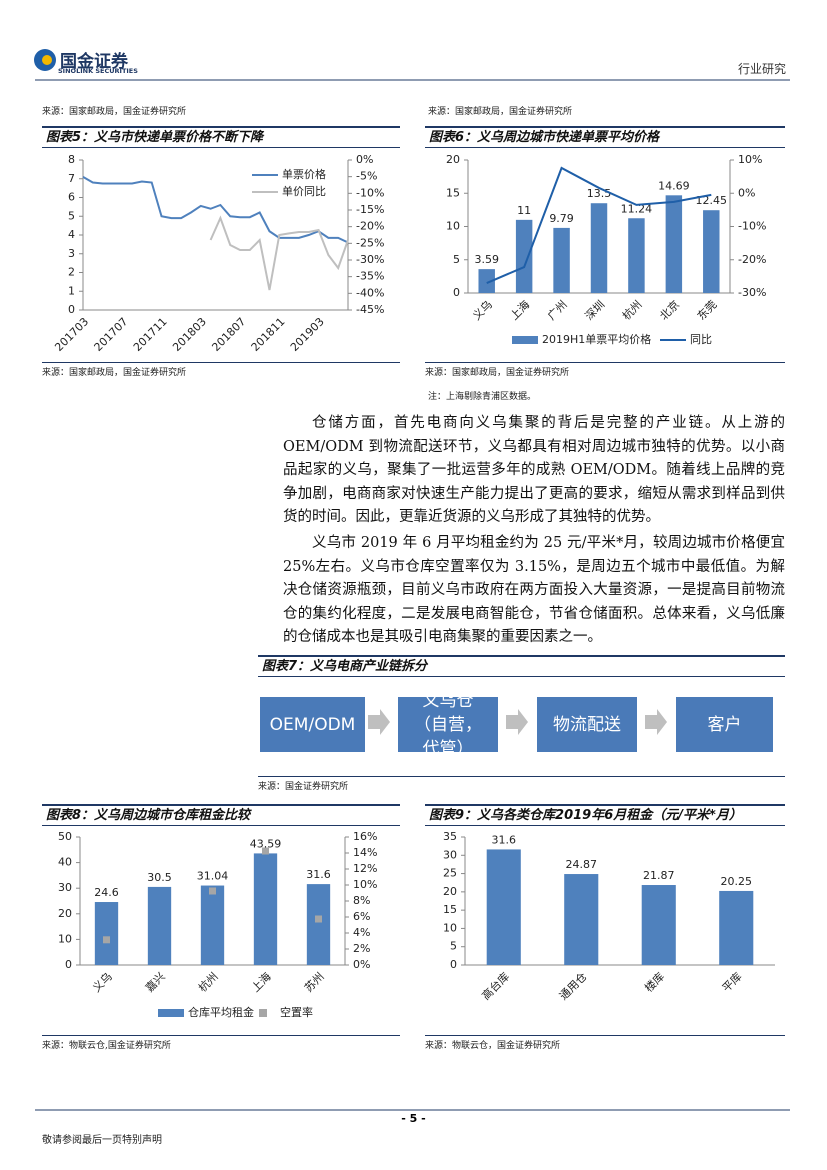 The image size is (827, 1170). What do you see at coordinates (159, 877) in the screenshot?
I see `data-label: 30.5` at bounding box center [159, 877].